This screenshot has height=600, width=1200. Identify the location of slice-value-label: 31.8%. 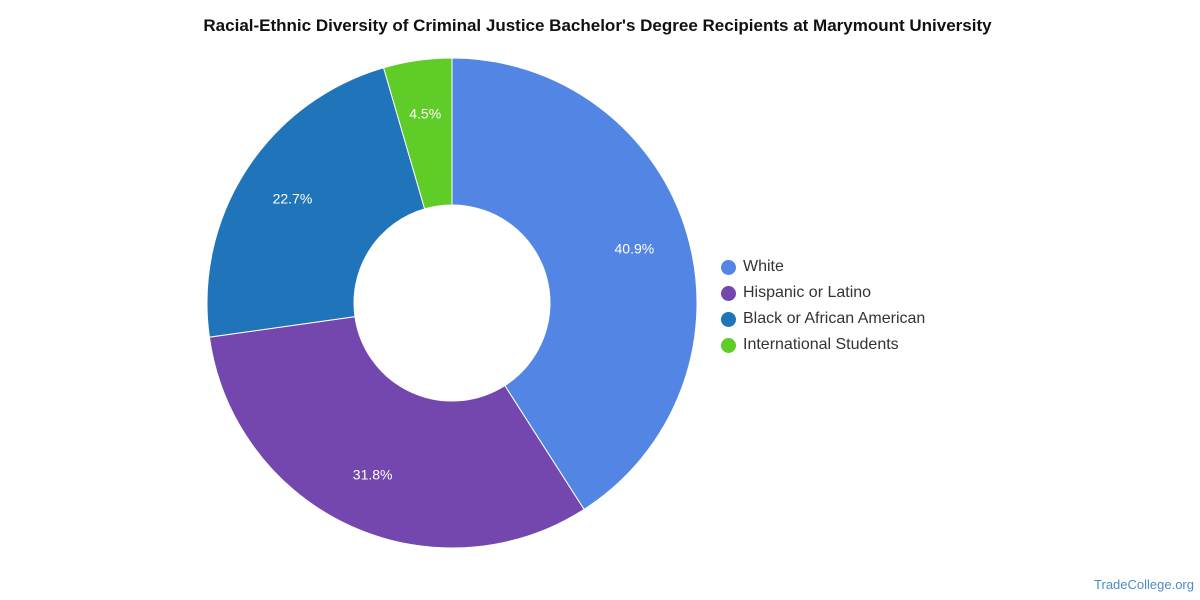
(373, 474).